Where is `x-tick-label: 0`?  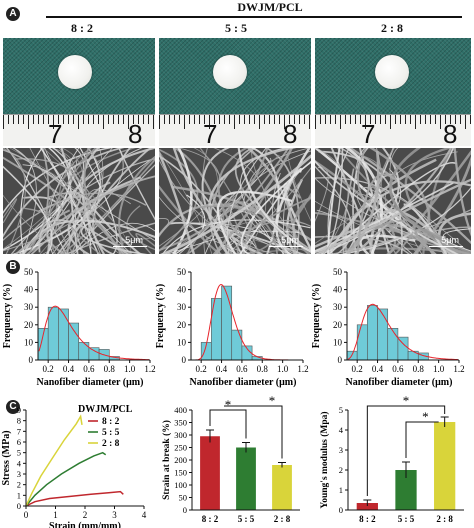 x-tick-label: 0 is located at coordinates (26, 515).